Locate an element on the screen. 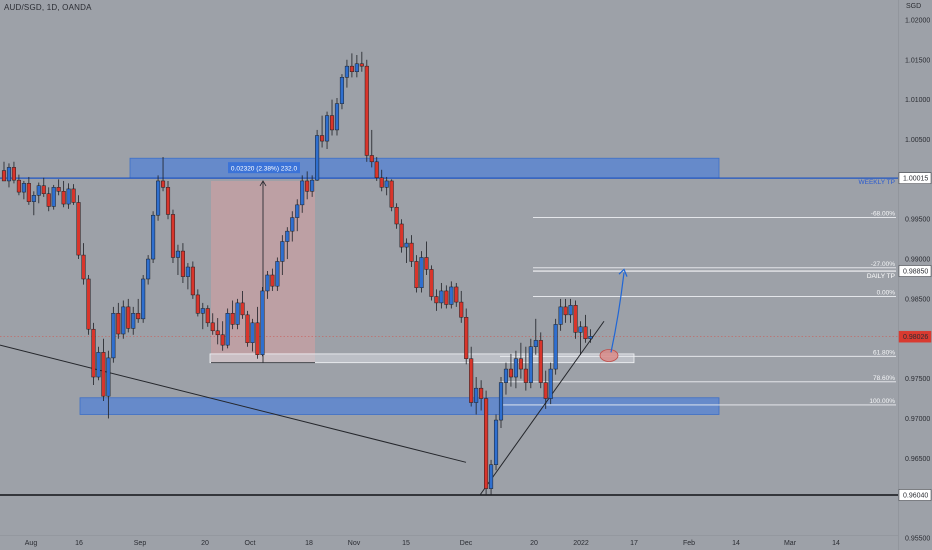 The image size is (932, 550). price-tick-label: 1.01500 is located at coordinates (917, 60).